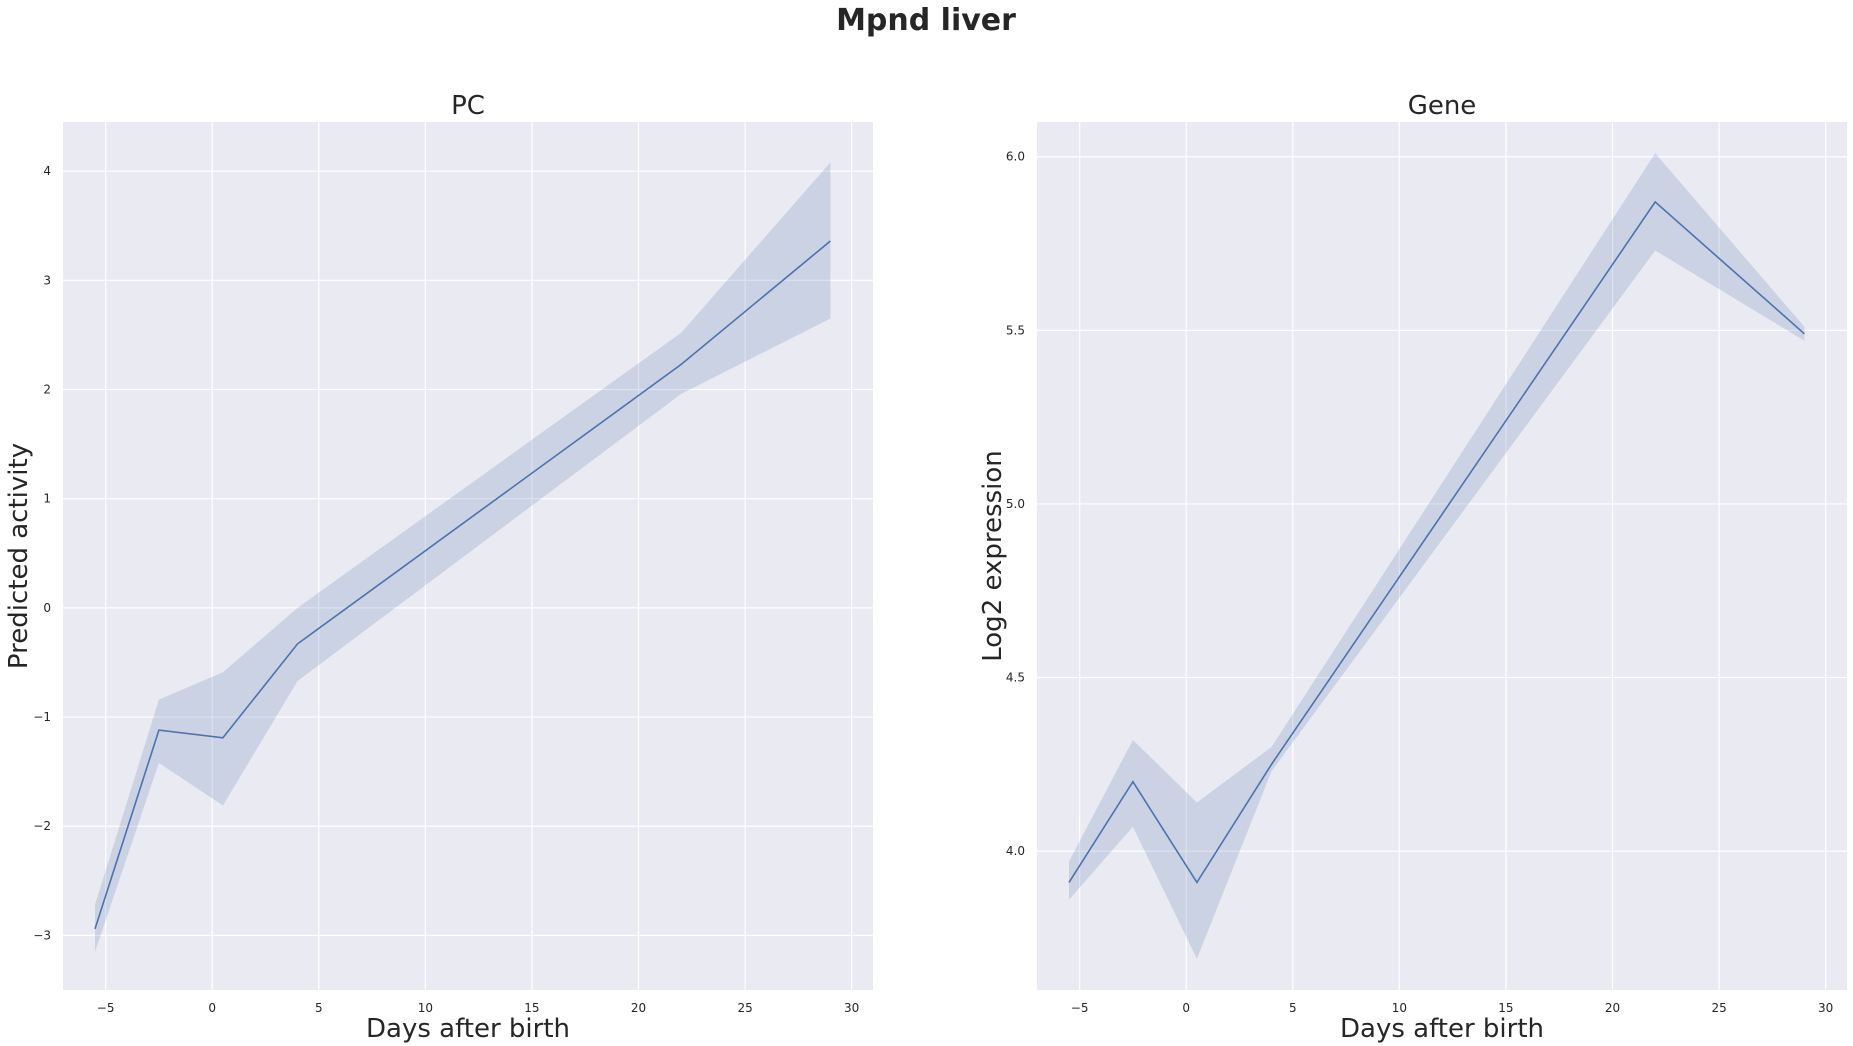 This screenshot has width=1853, height=1046. What do you see at coordinates (19, 556) in the screenshot?
I see `y-axis-label-pc: Predicted activity` at bounding box center [19, 556].